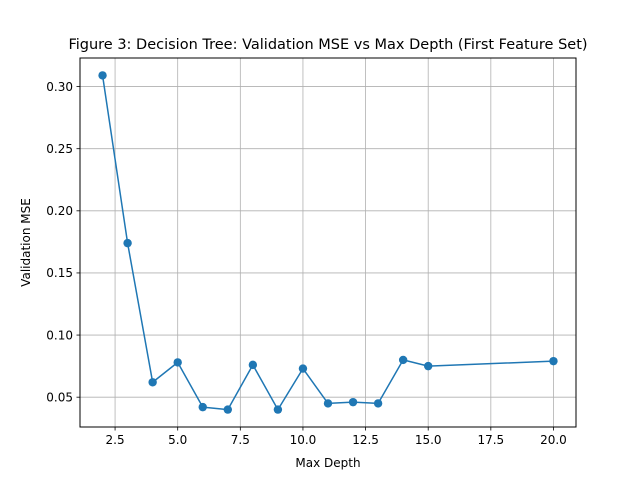 Image resolution: width=640 pixels, height=480 pixels. I want to click on y-tick-label: 0.10, so click(59, 335).